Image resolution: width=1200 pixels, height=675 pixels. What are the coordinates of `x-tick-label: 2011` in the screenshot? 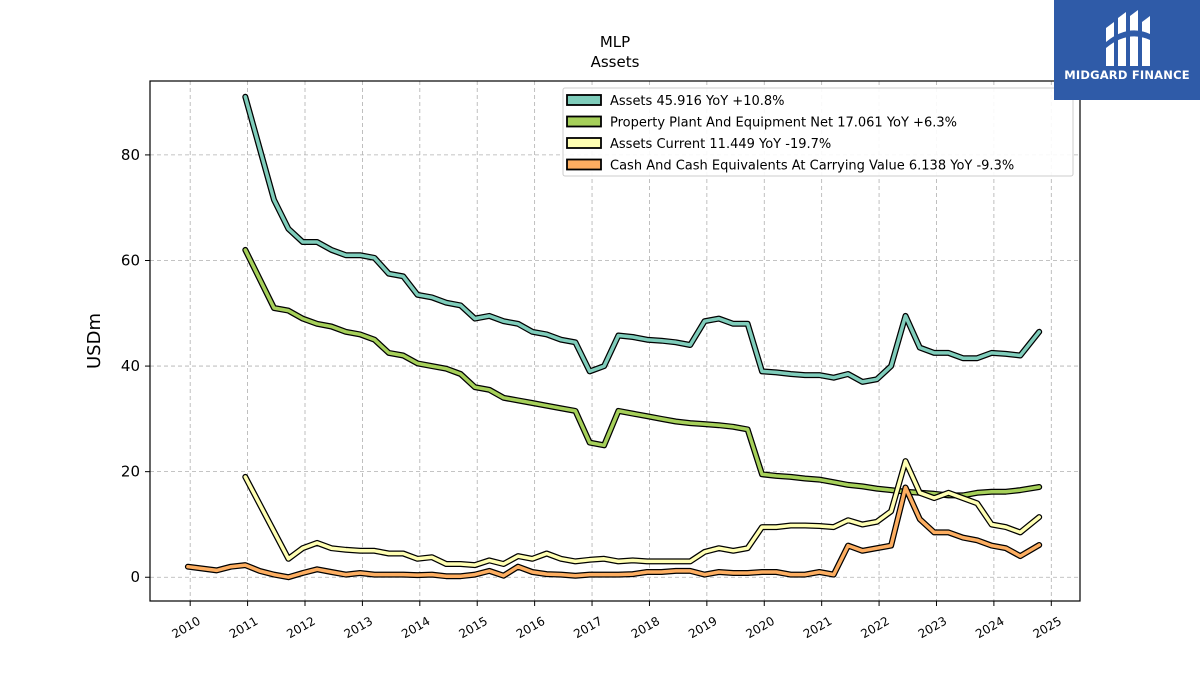 It's located at (243, 627).